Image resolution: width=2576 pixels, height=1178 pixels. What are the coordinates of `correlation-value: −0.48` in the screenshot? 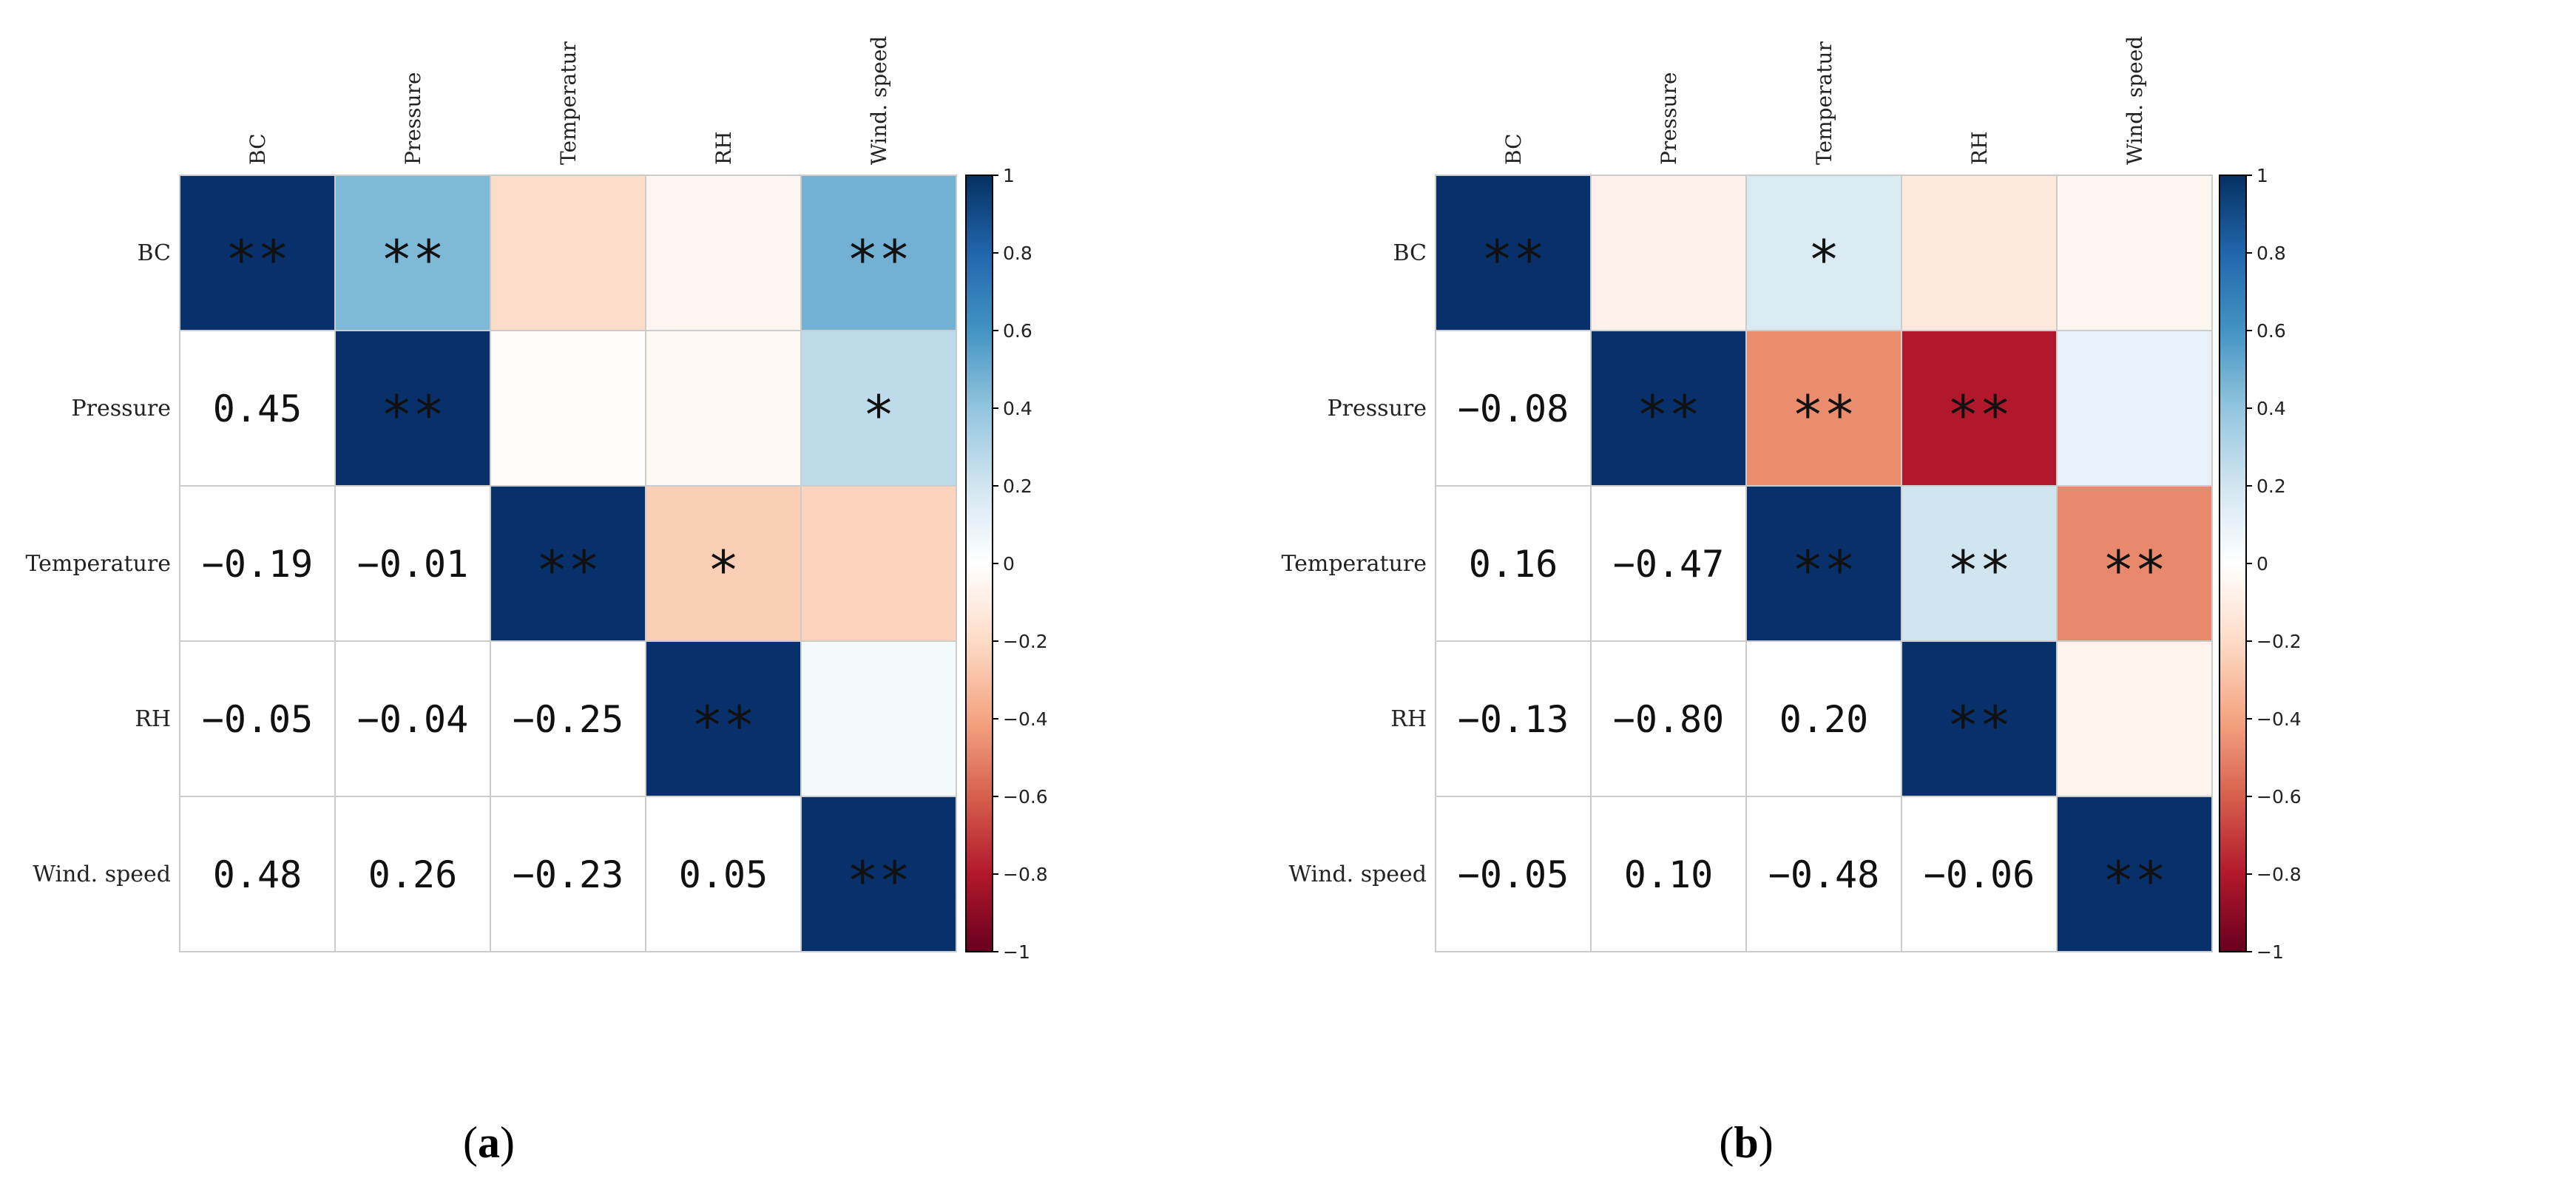 It's located at (1824, 874).